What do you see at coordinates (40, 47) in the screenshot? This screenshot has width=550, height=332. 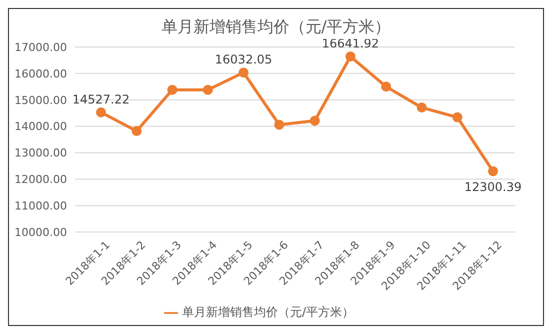 I see `y-tick-label: 17000.00` at bounding box center [40, 47].